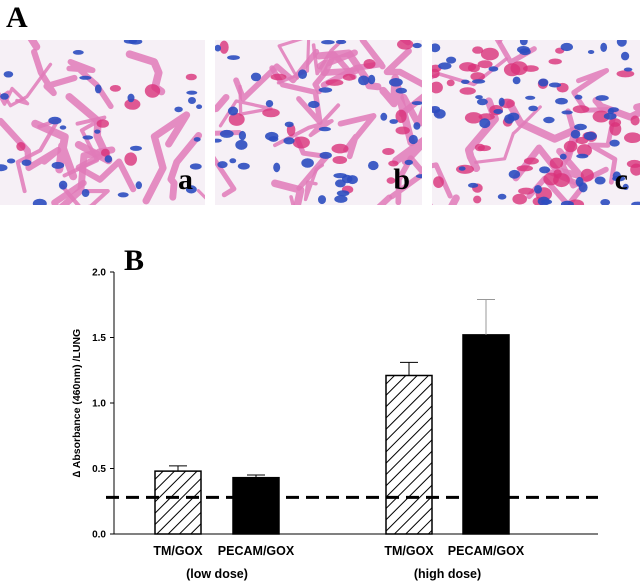 Image resolution: width=640 pixels, height=588 pixels. I want to click on micrograph-b: b, so click(318, 122).